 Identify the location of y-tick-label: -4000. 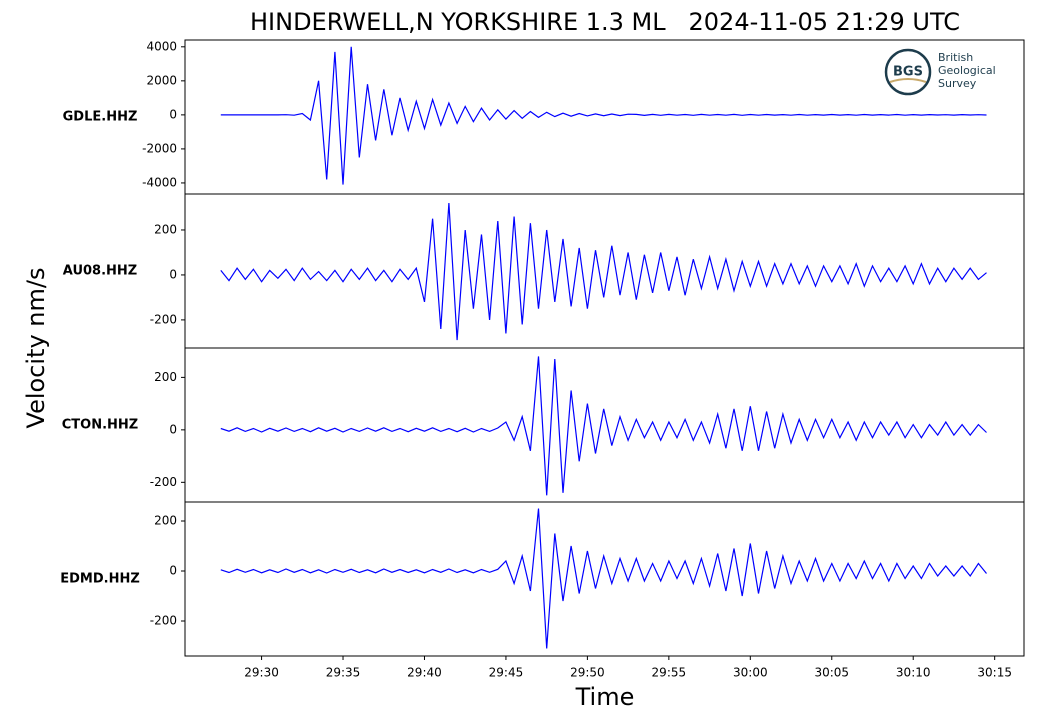
(159, 182).